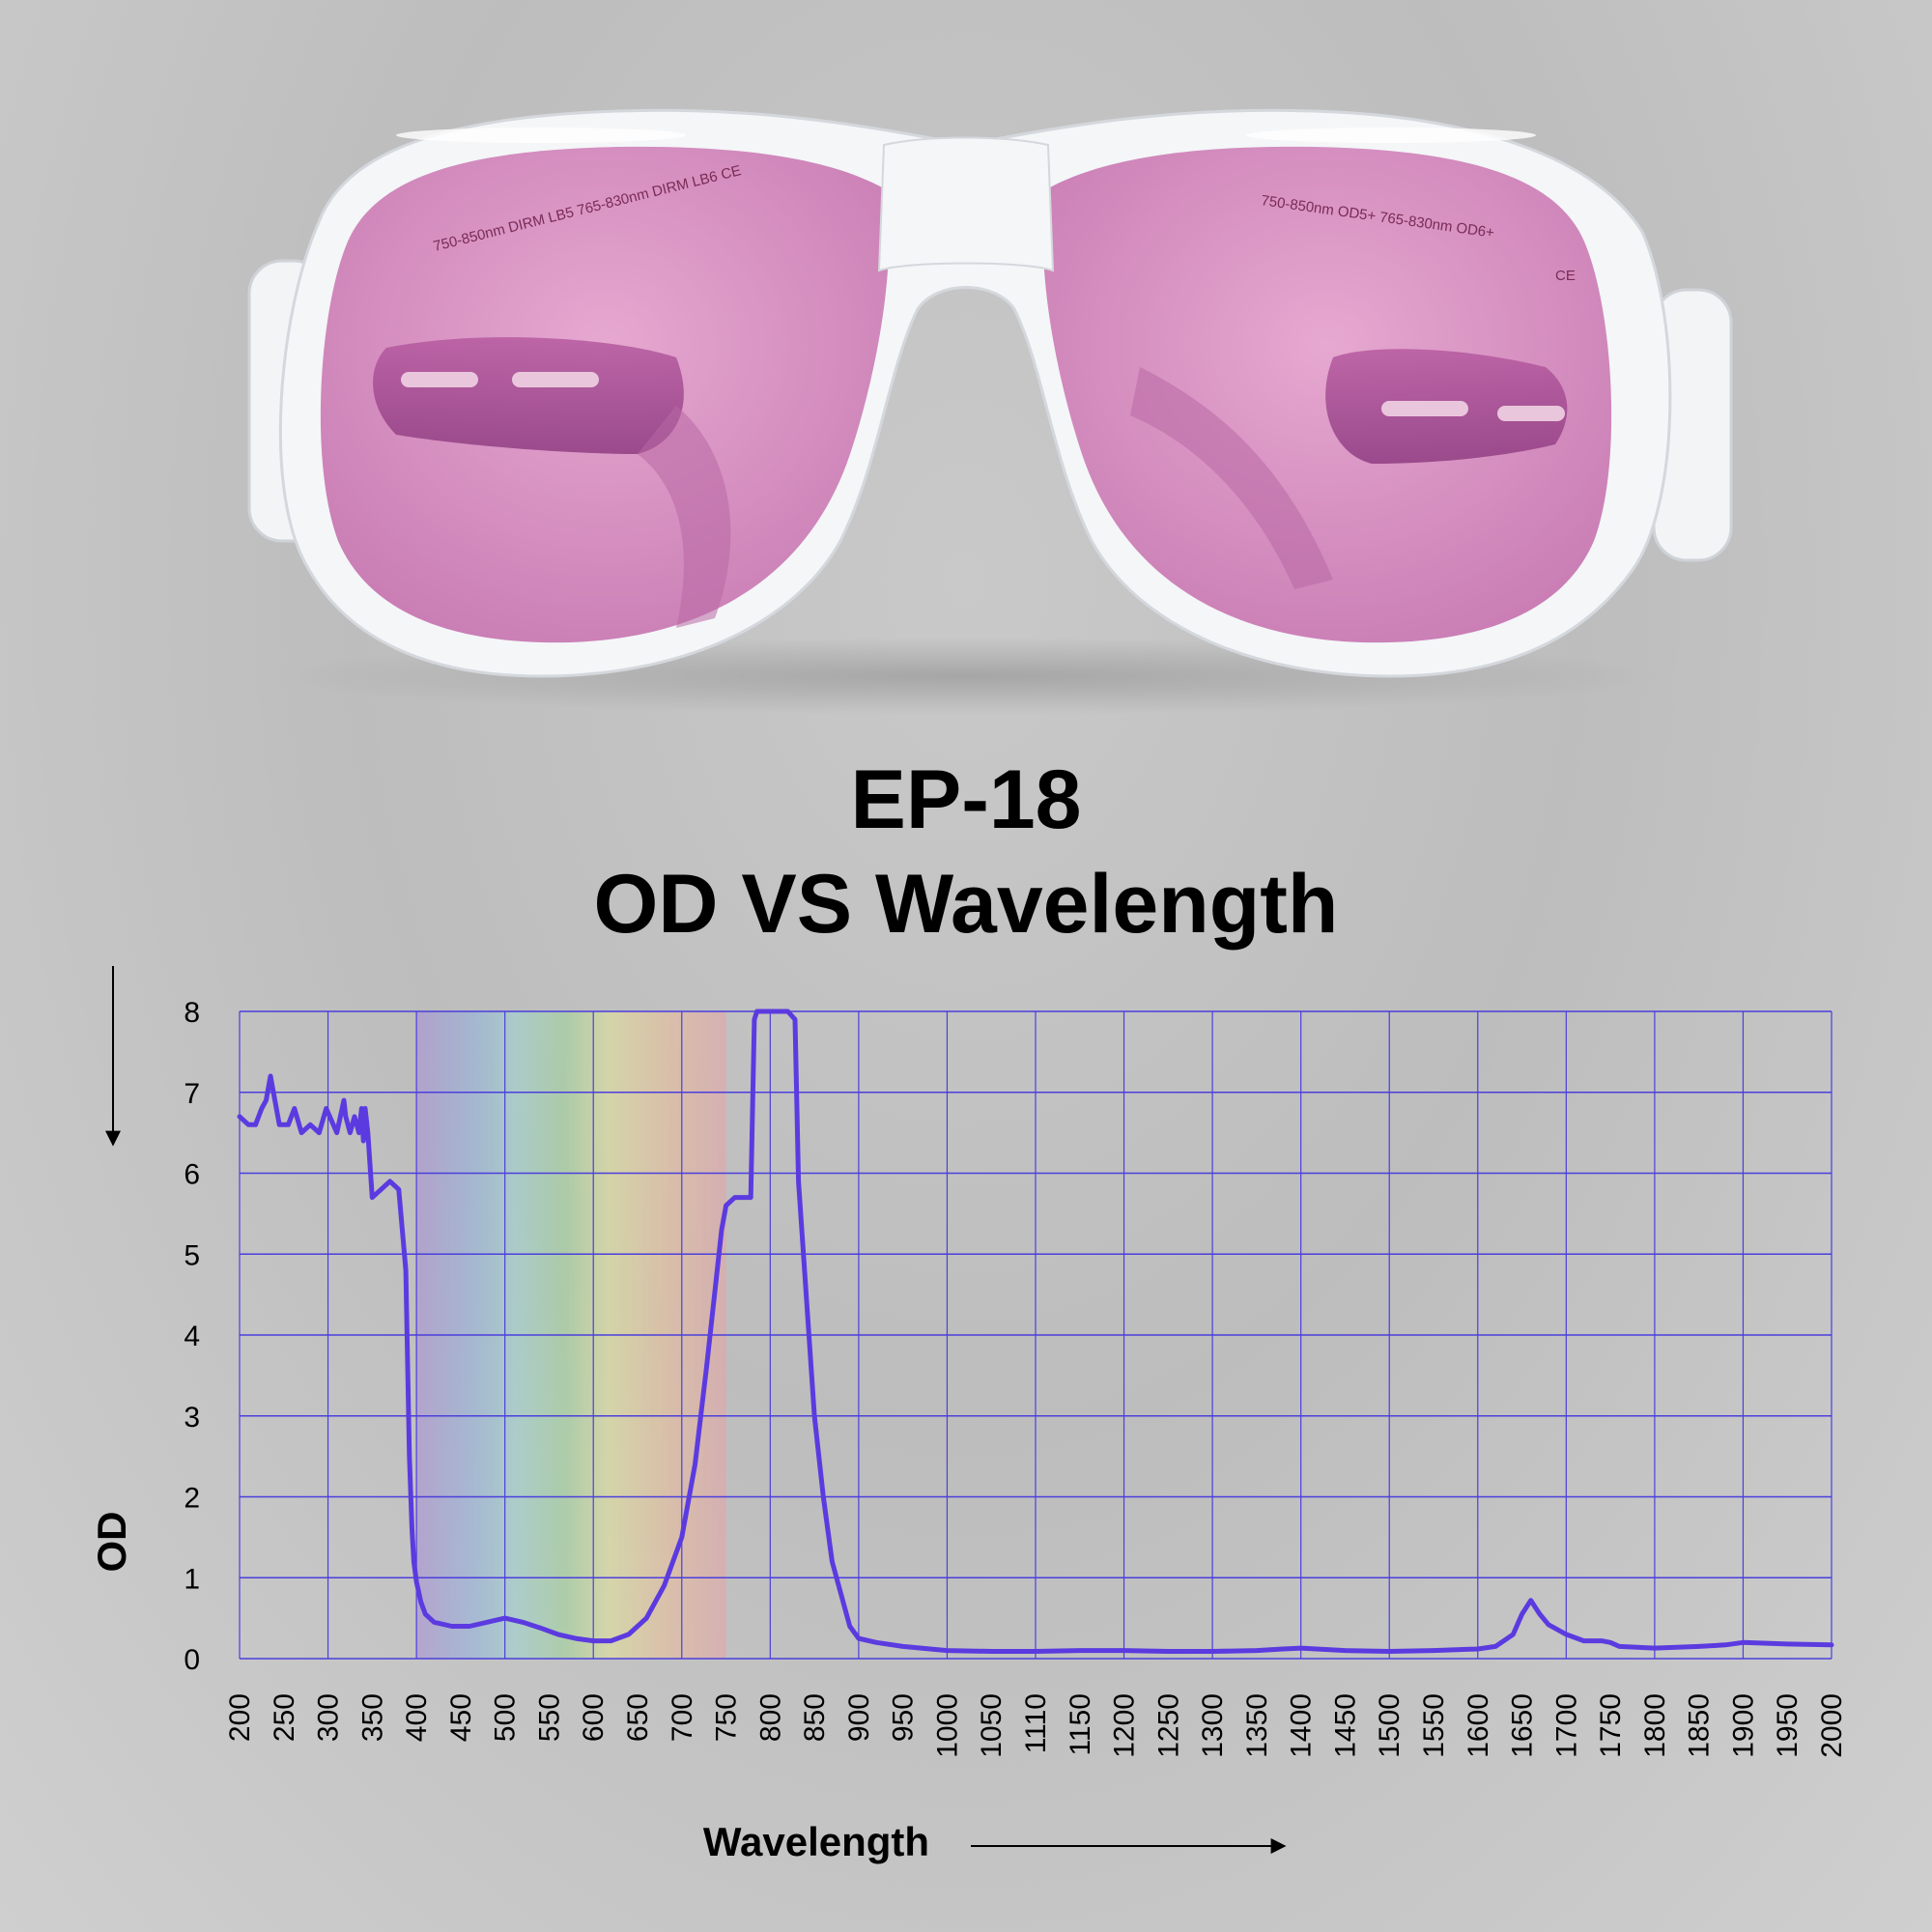  I want to click on x-tick-label: 300, so click(329, 1717).